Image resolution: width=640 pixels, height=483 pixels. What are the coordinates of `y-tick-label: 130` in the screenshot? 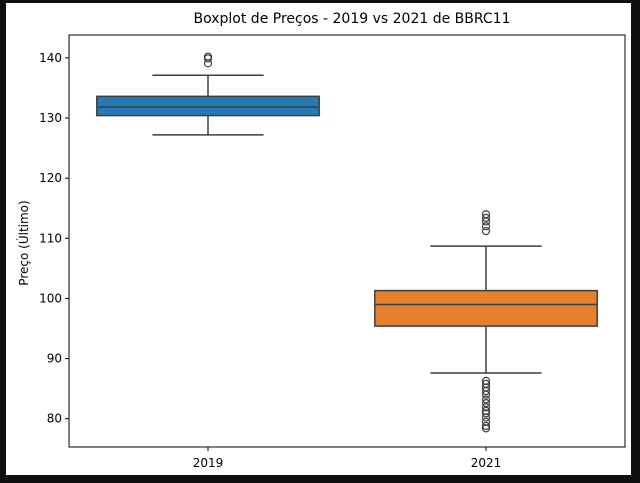 It's located at (50, 118).